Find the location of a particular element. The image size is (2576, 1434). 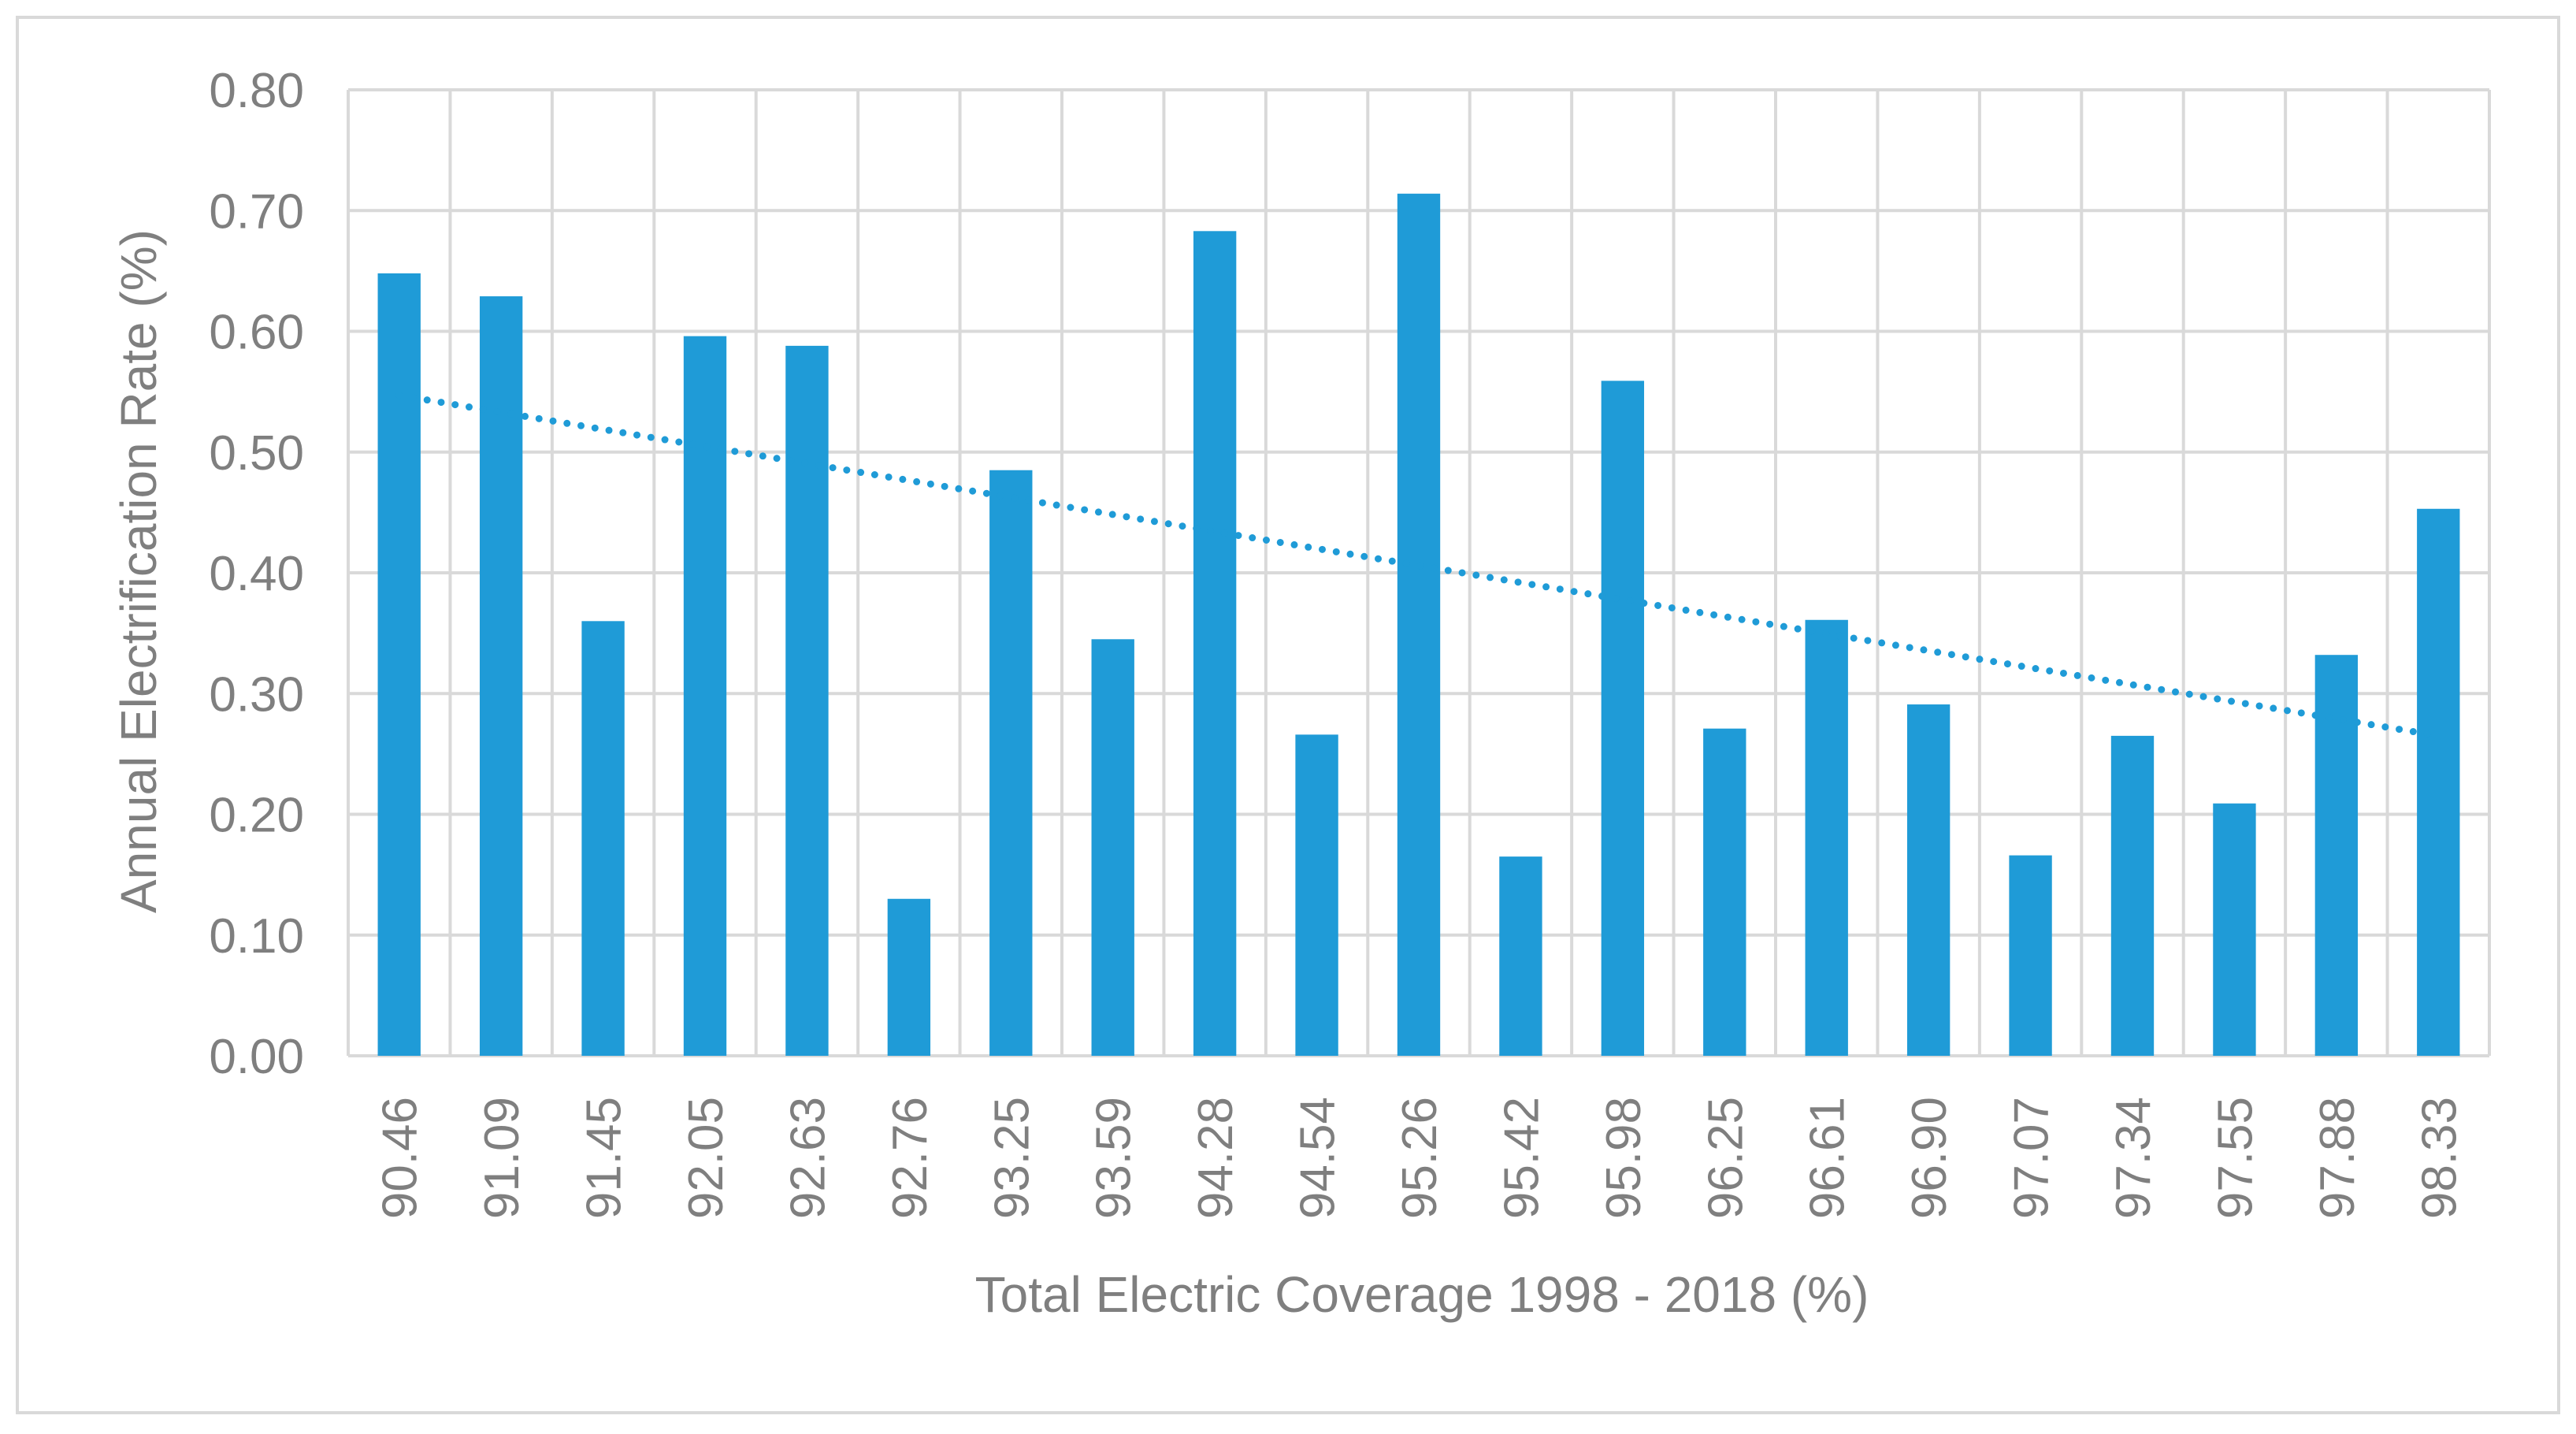

y-tick-label: 0.50 is located at coordinates (256, 453).